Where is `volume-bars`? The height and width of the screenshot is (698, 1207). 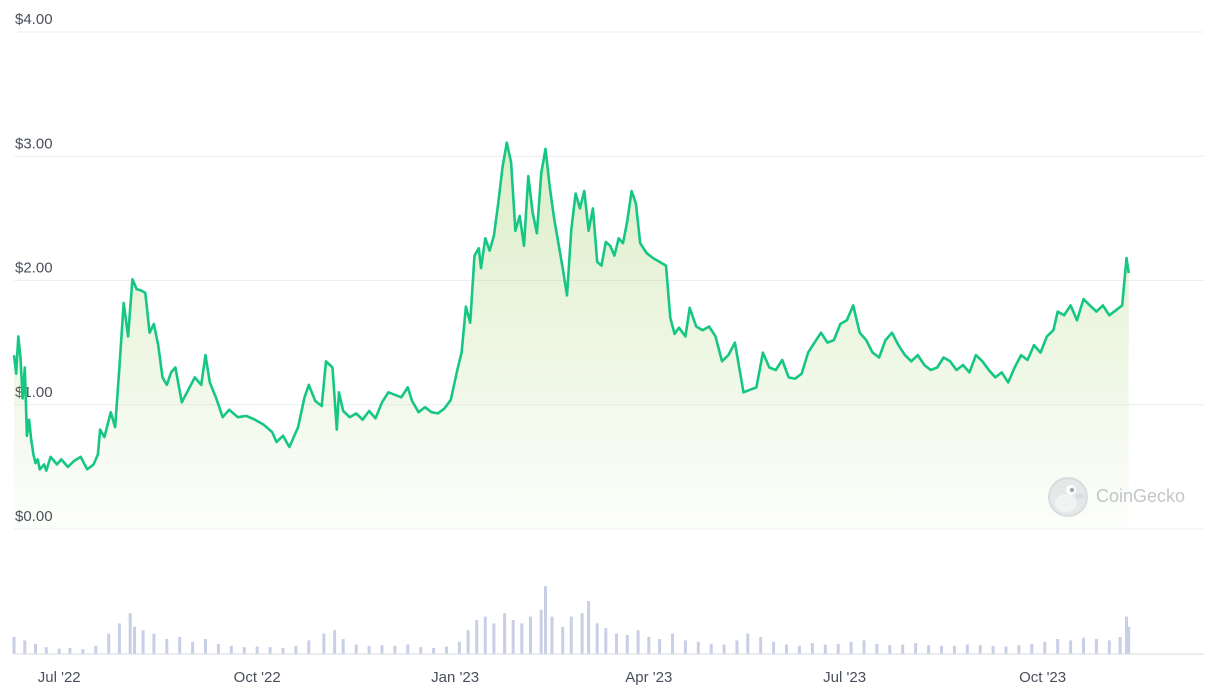 volume-bars is located at coordinates (608, 620).